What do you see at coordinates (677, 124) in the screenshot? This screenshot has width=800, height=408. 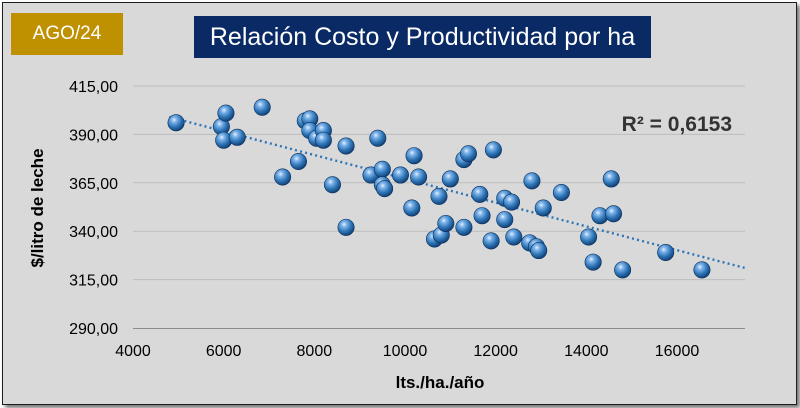 I see `r-squared-label: R² = 0,6153` at bounding box center [677, 124].